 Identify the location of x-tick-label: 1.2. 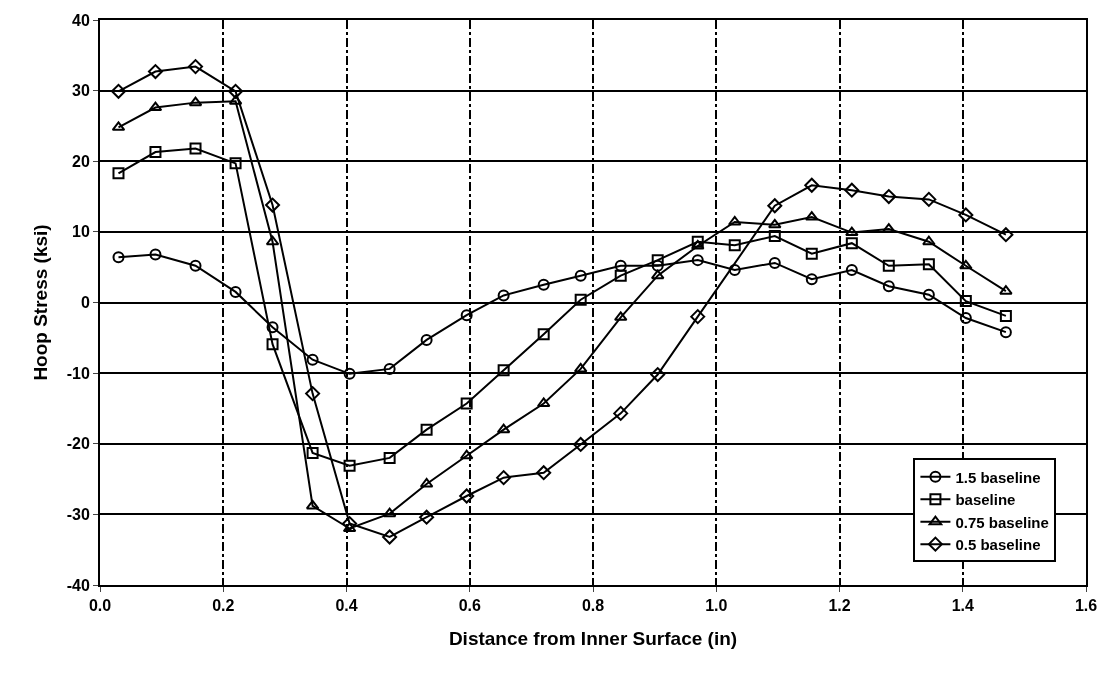
(839, 606).